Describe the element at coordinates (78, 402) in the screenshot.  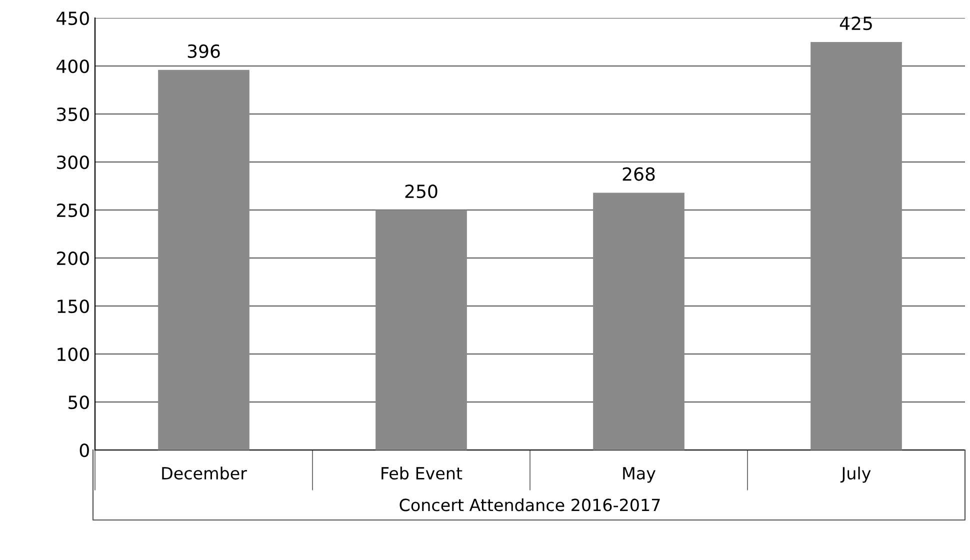
I see `y-tick-label: 50` at that location.